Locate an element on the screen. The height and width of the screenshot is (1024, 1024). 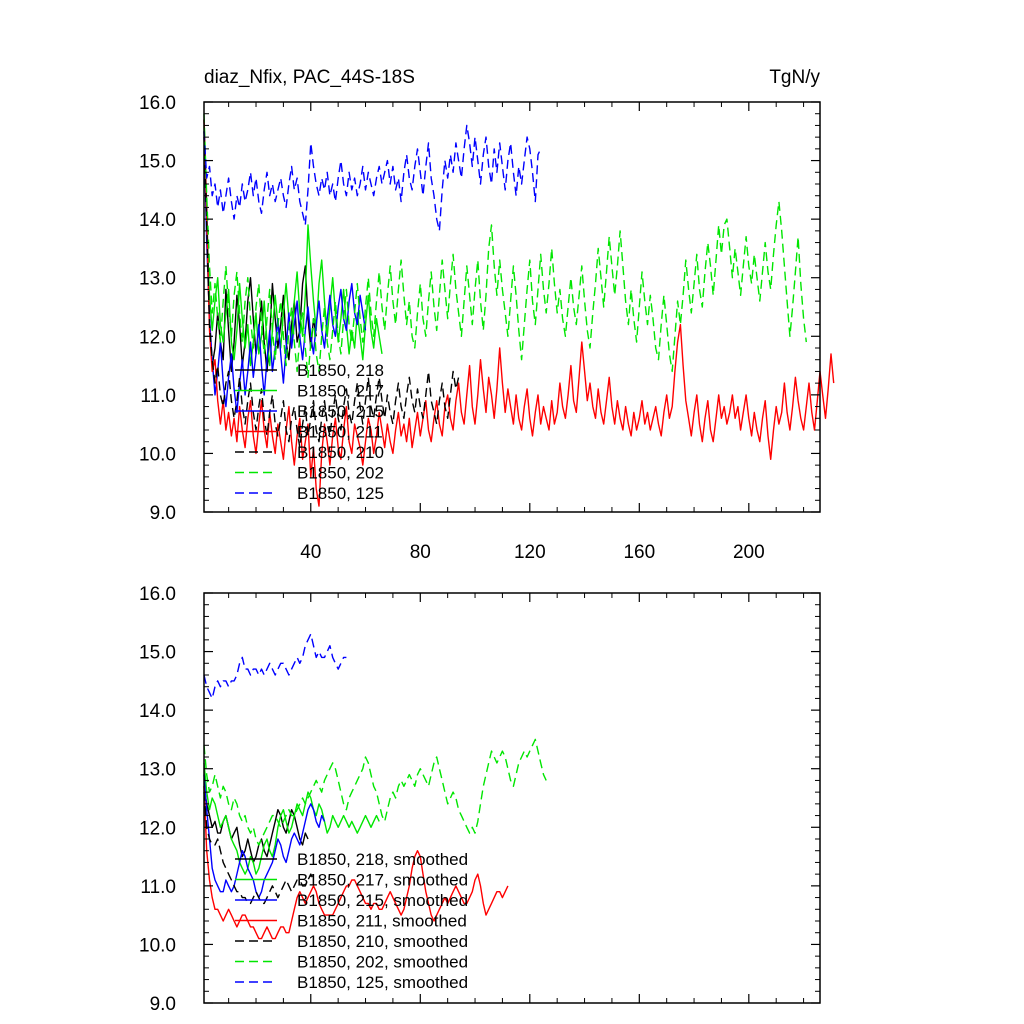
bottom-legend-label-2: B1850, 215, smoothed is located at coordinates (382, 900).